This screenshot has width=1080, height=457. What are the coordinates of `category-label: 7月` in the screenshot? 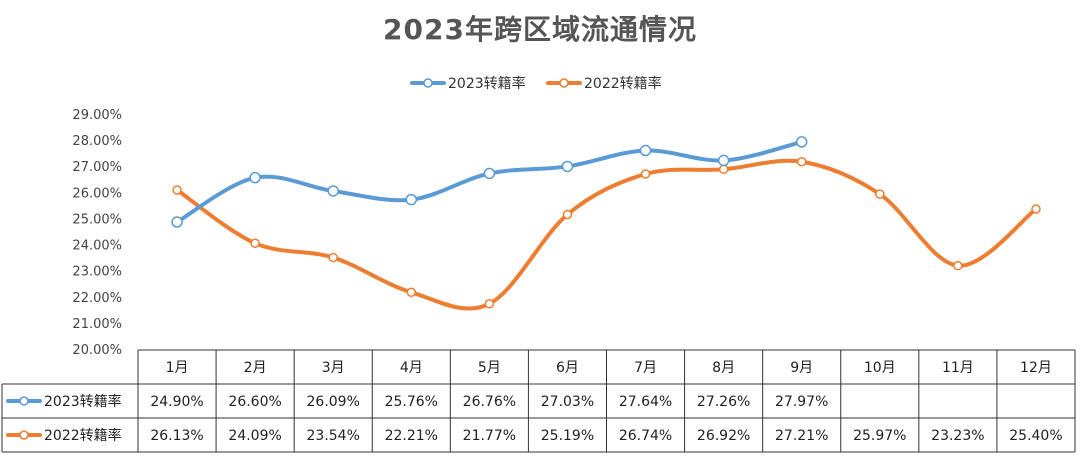 It's located at (645, 368).